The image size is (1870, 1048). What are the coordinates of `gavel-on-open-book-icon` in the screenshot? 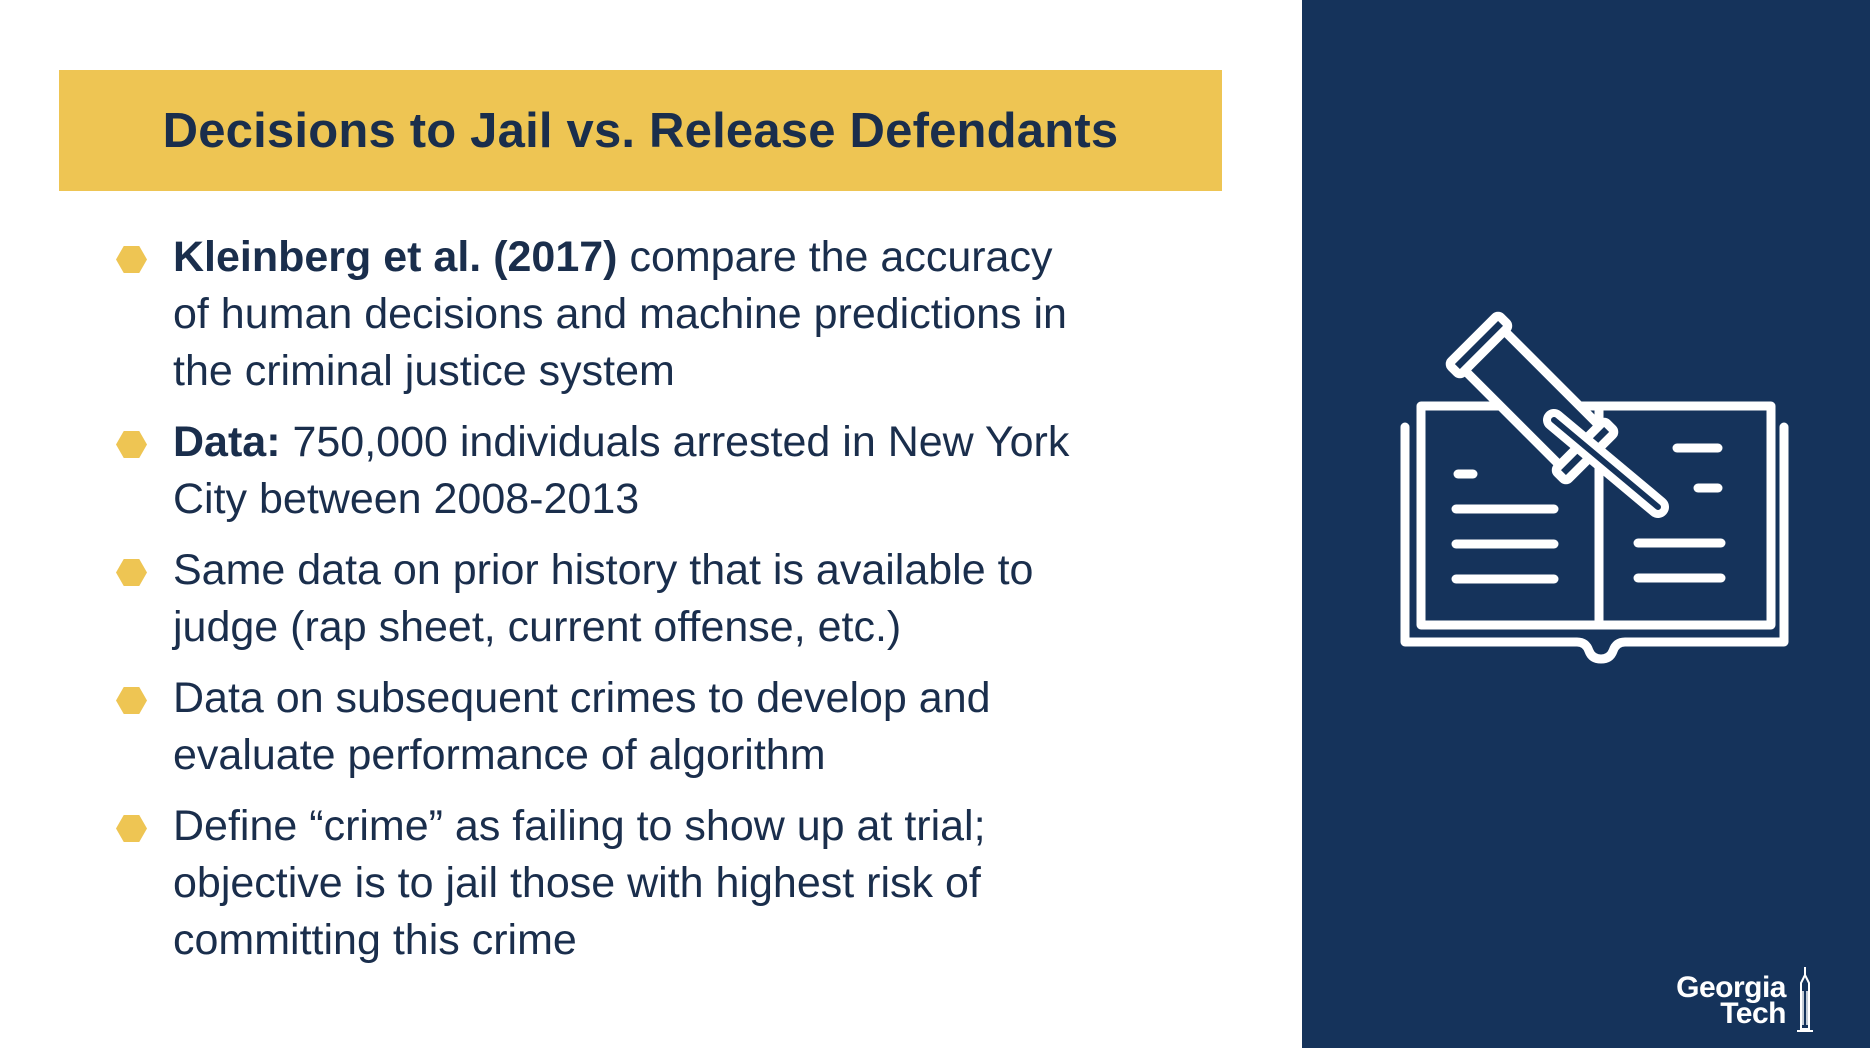 It's located at (1594, 487).